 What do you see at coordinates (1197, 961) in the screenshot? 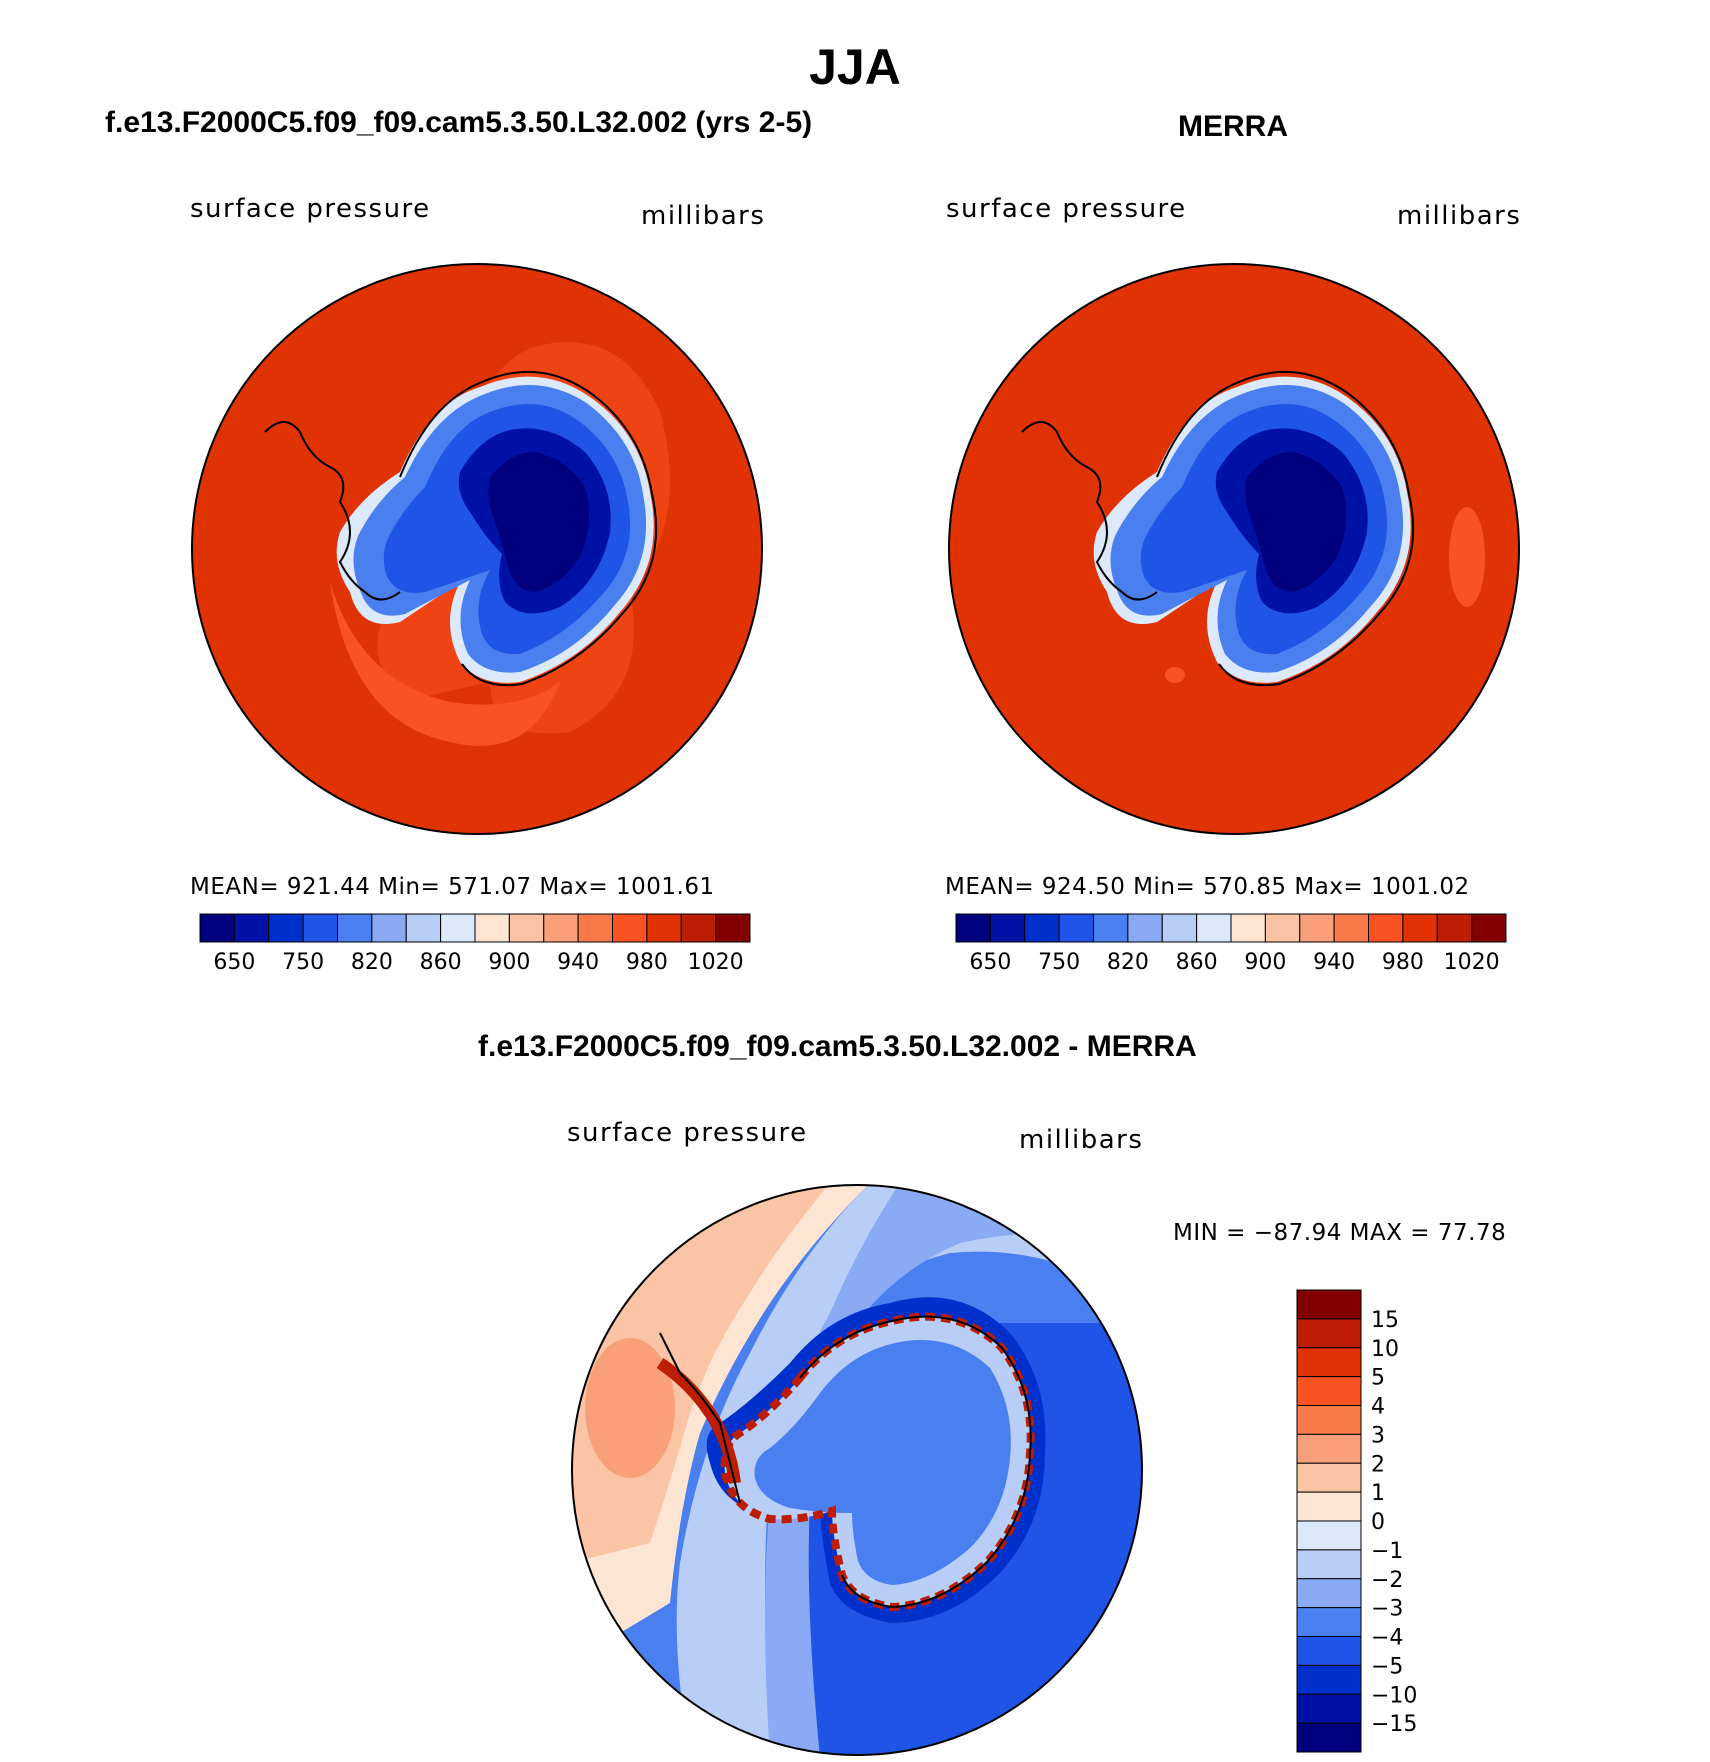
I see `obs-colorbar-tick-label: 860` at bounding box center [1197, 961].